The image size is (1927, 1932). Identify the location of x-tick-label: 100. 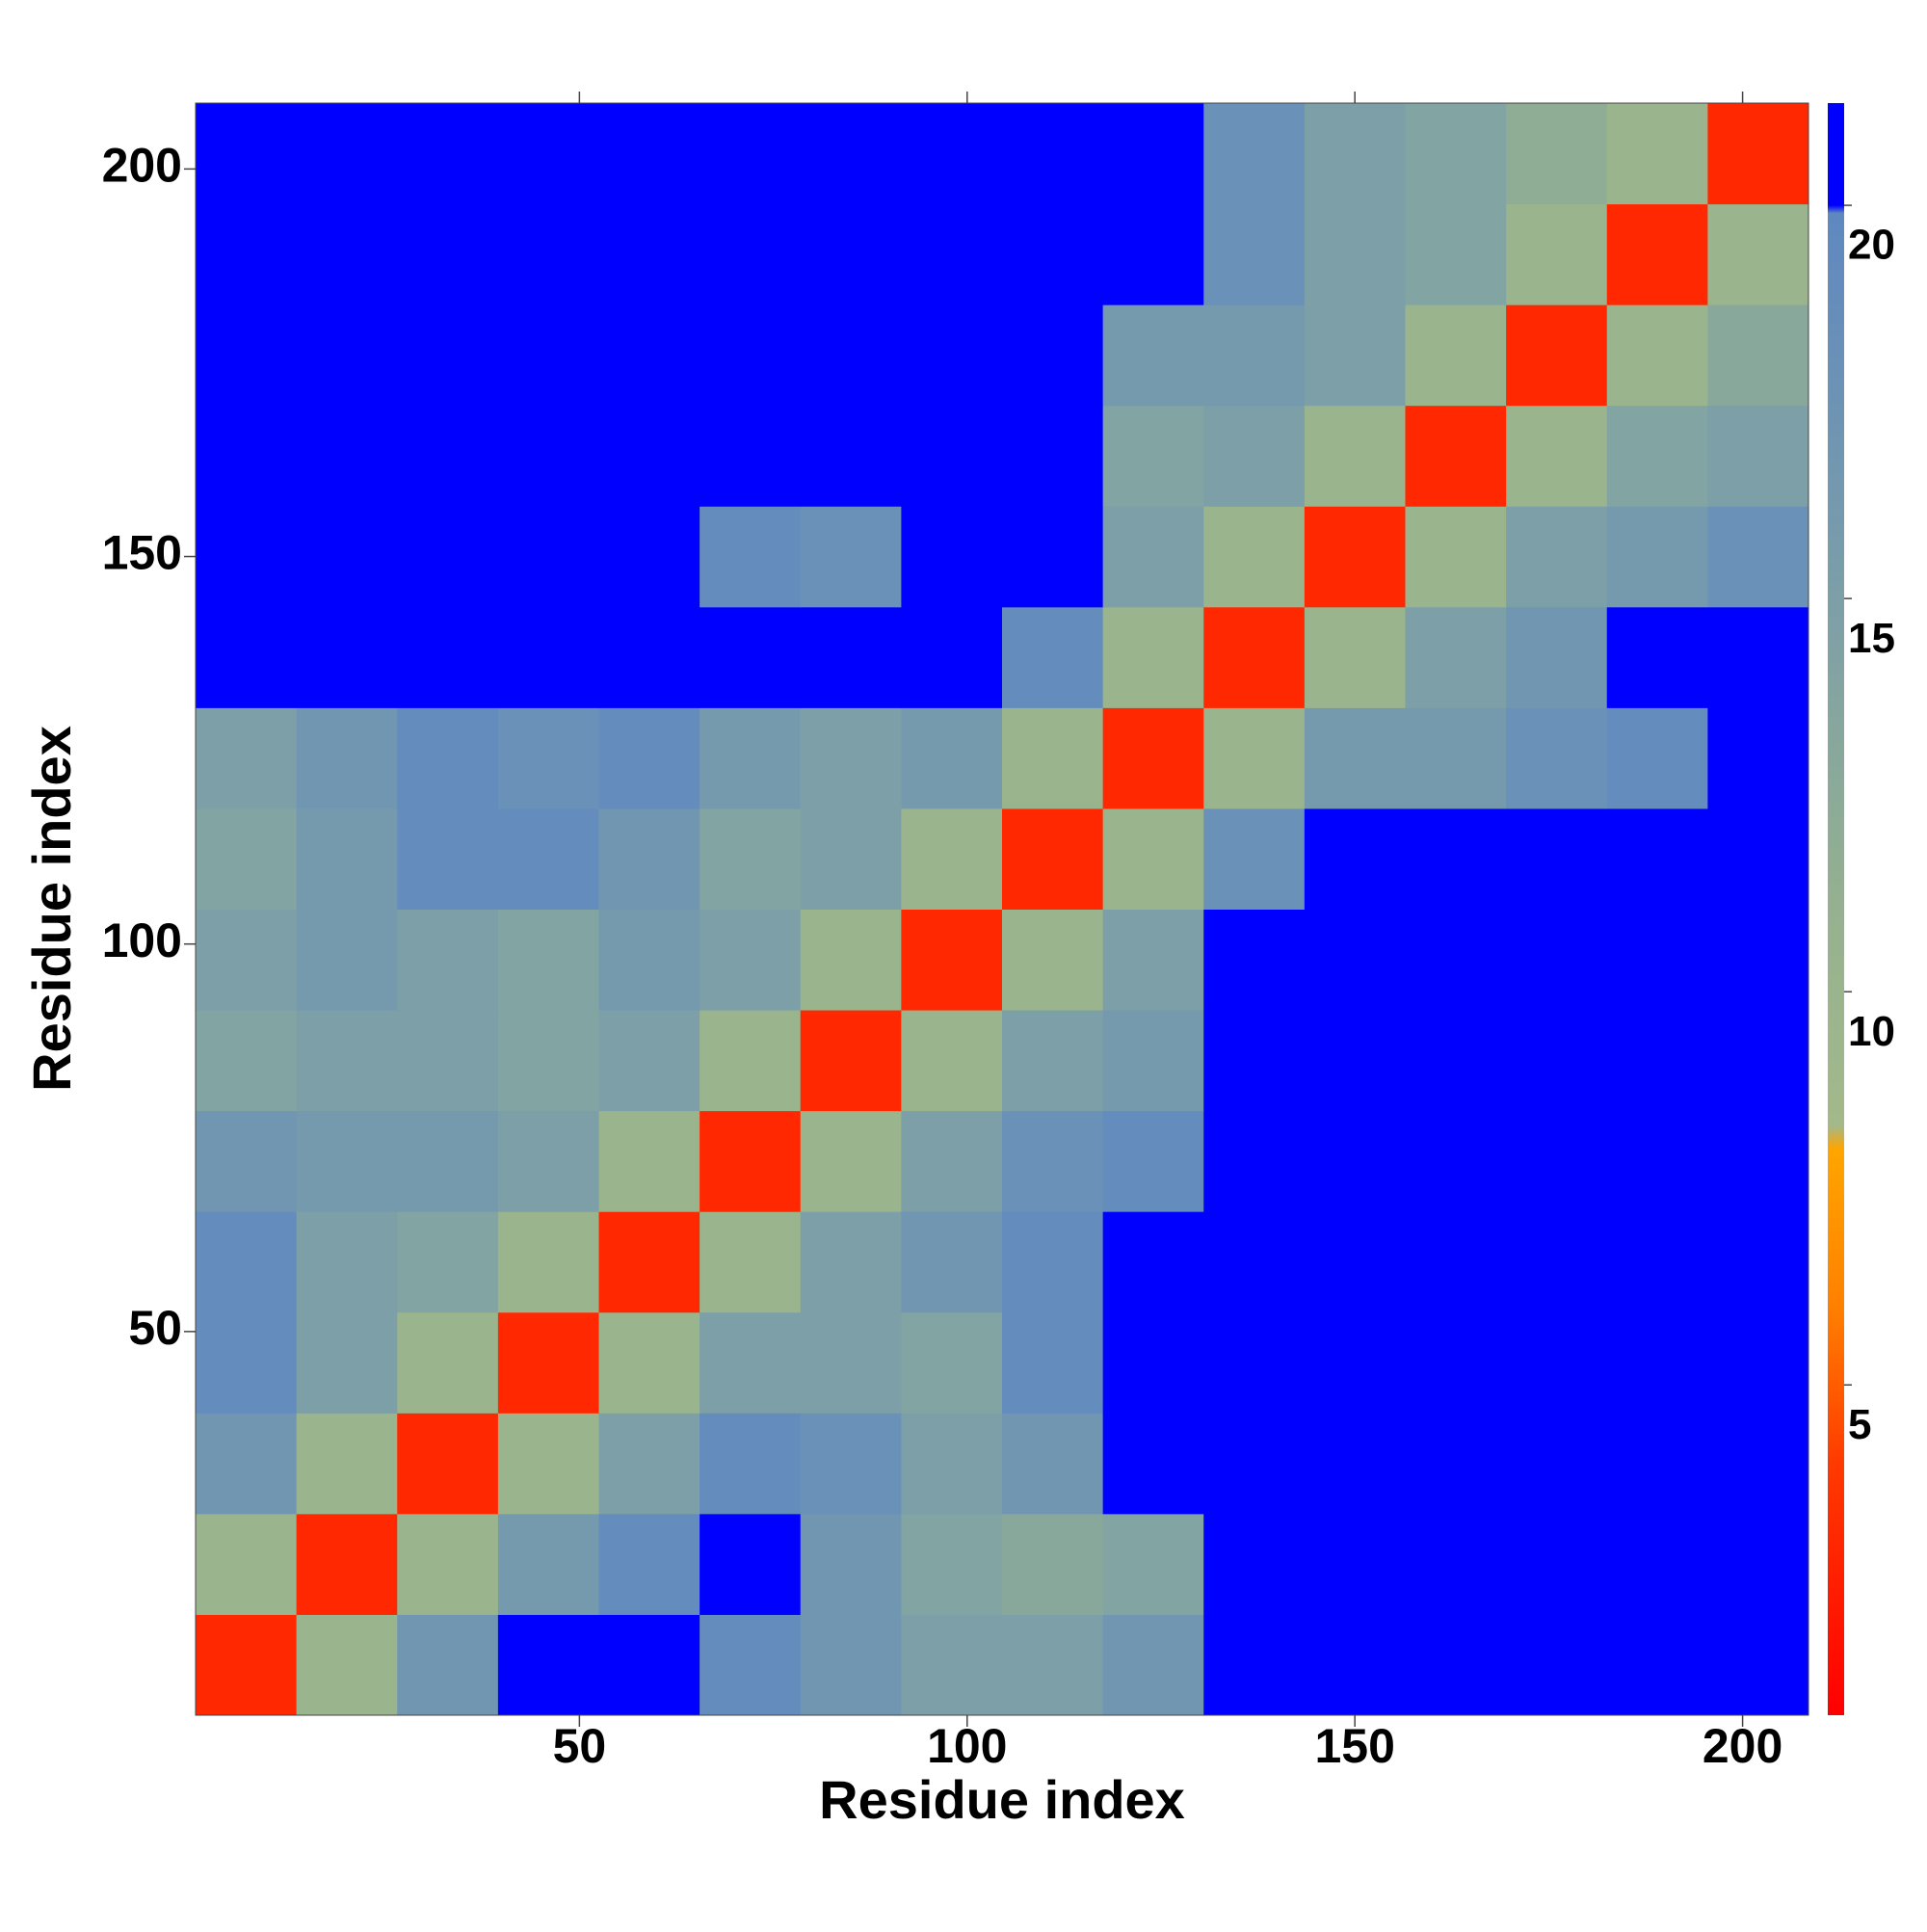
(967, 1746).